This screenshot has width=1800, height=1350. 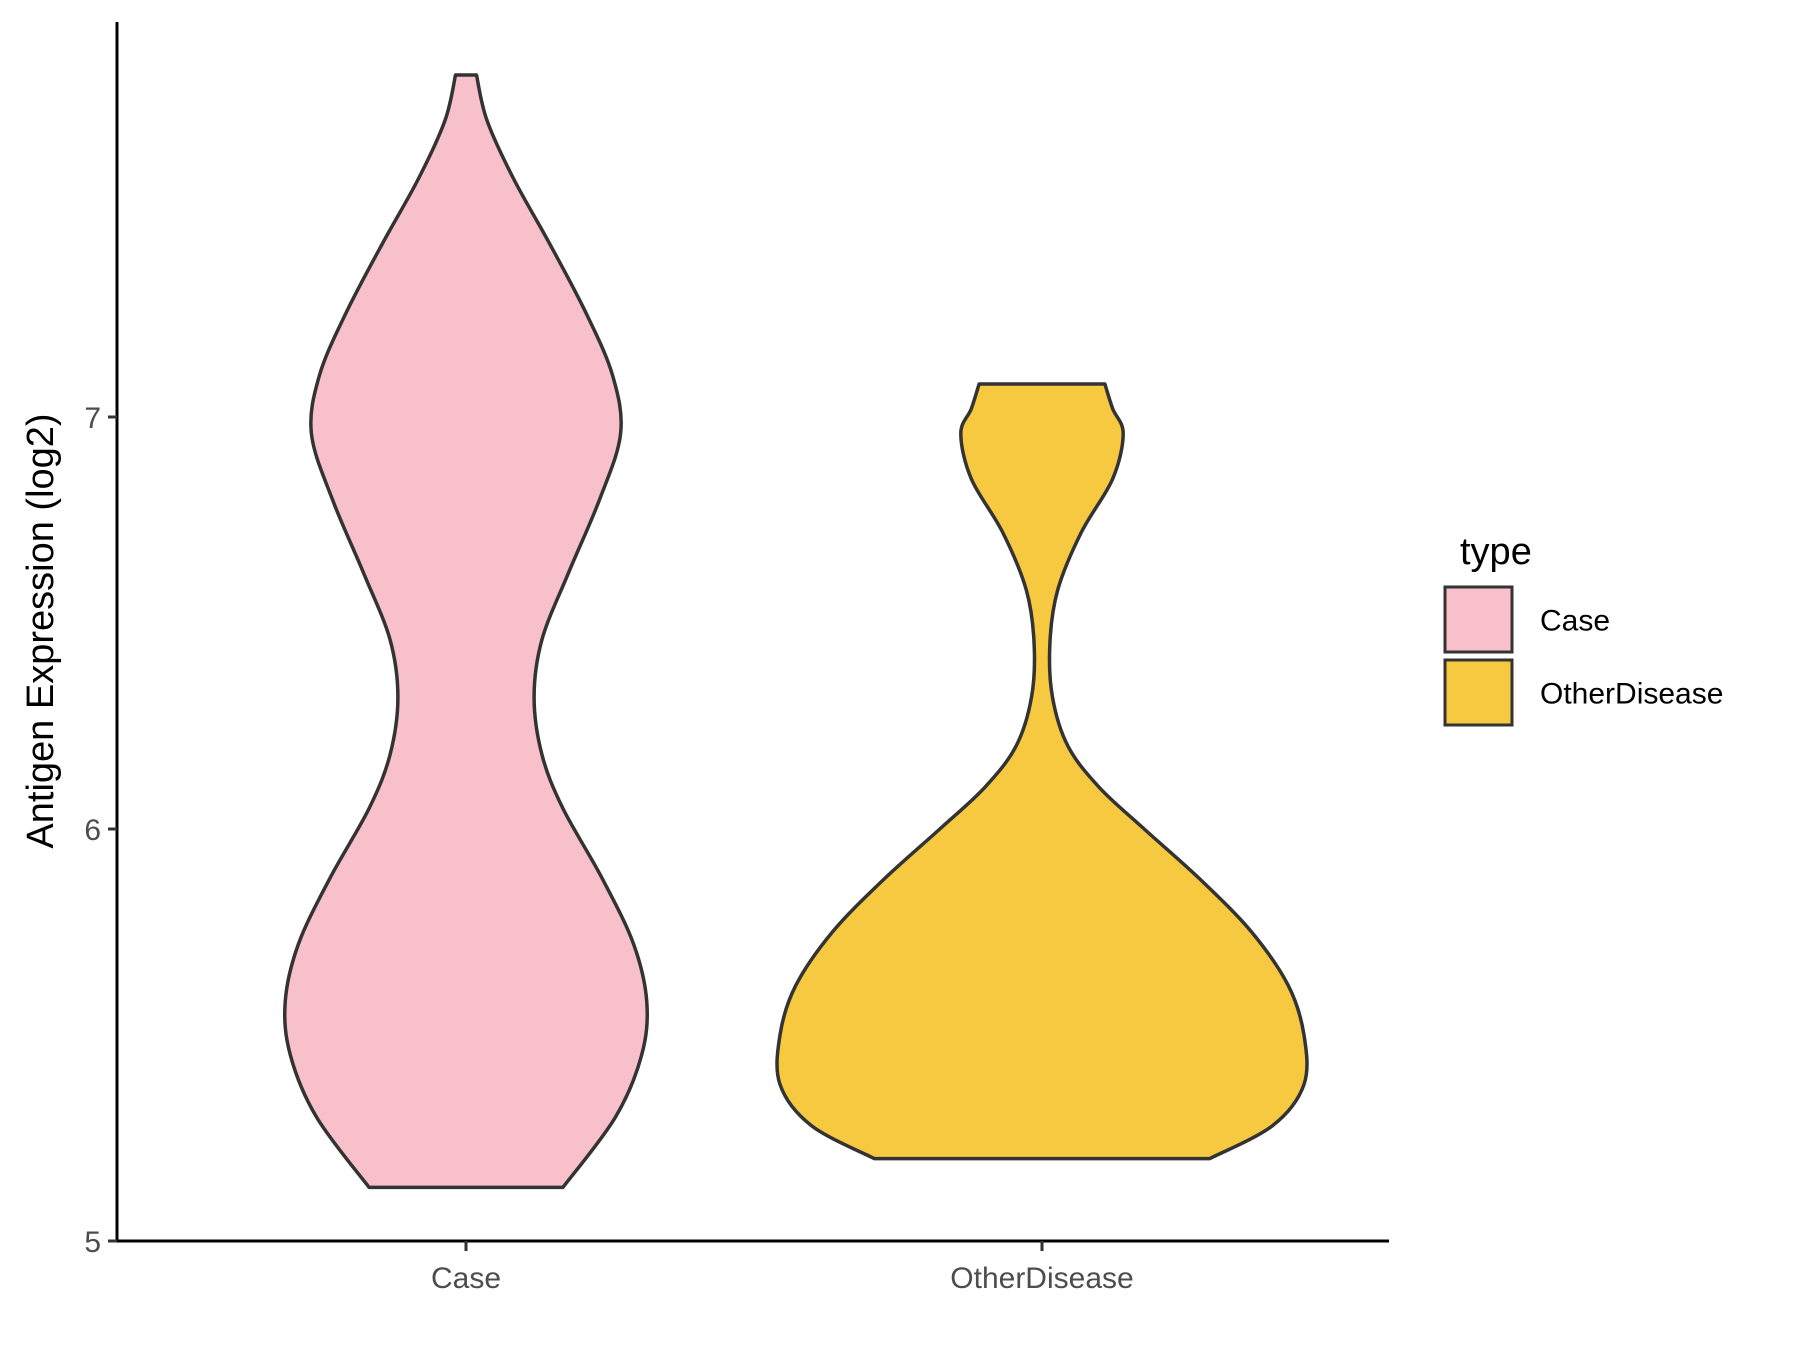 I want to click on y-tick-label: 5, so click(x=92, y=1242).